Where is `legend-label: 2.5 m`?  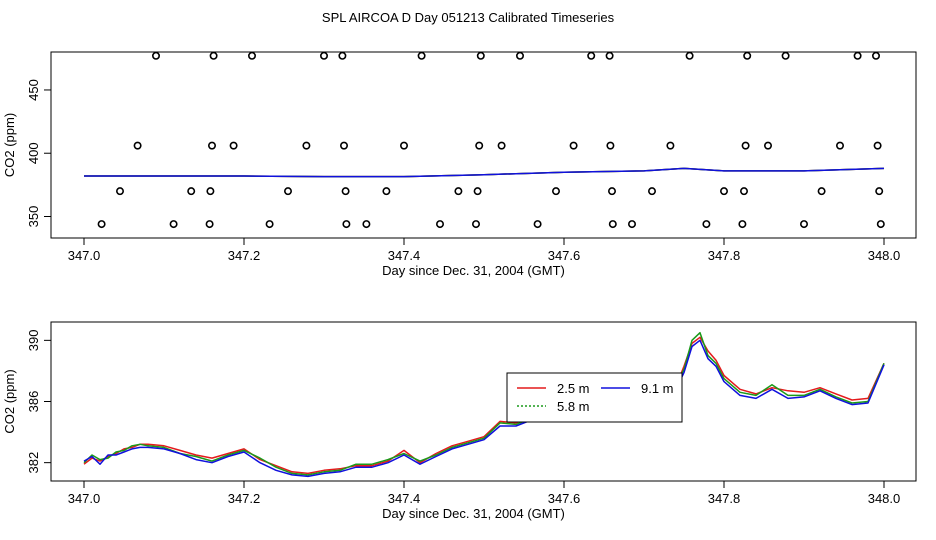
legend-label: 2.5 m is located at coordinates (573, 388).